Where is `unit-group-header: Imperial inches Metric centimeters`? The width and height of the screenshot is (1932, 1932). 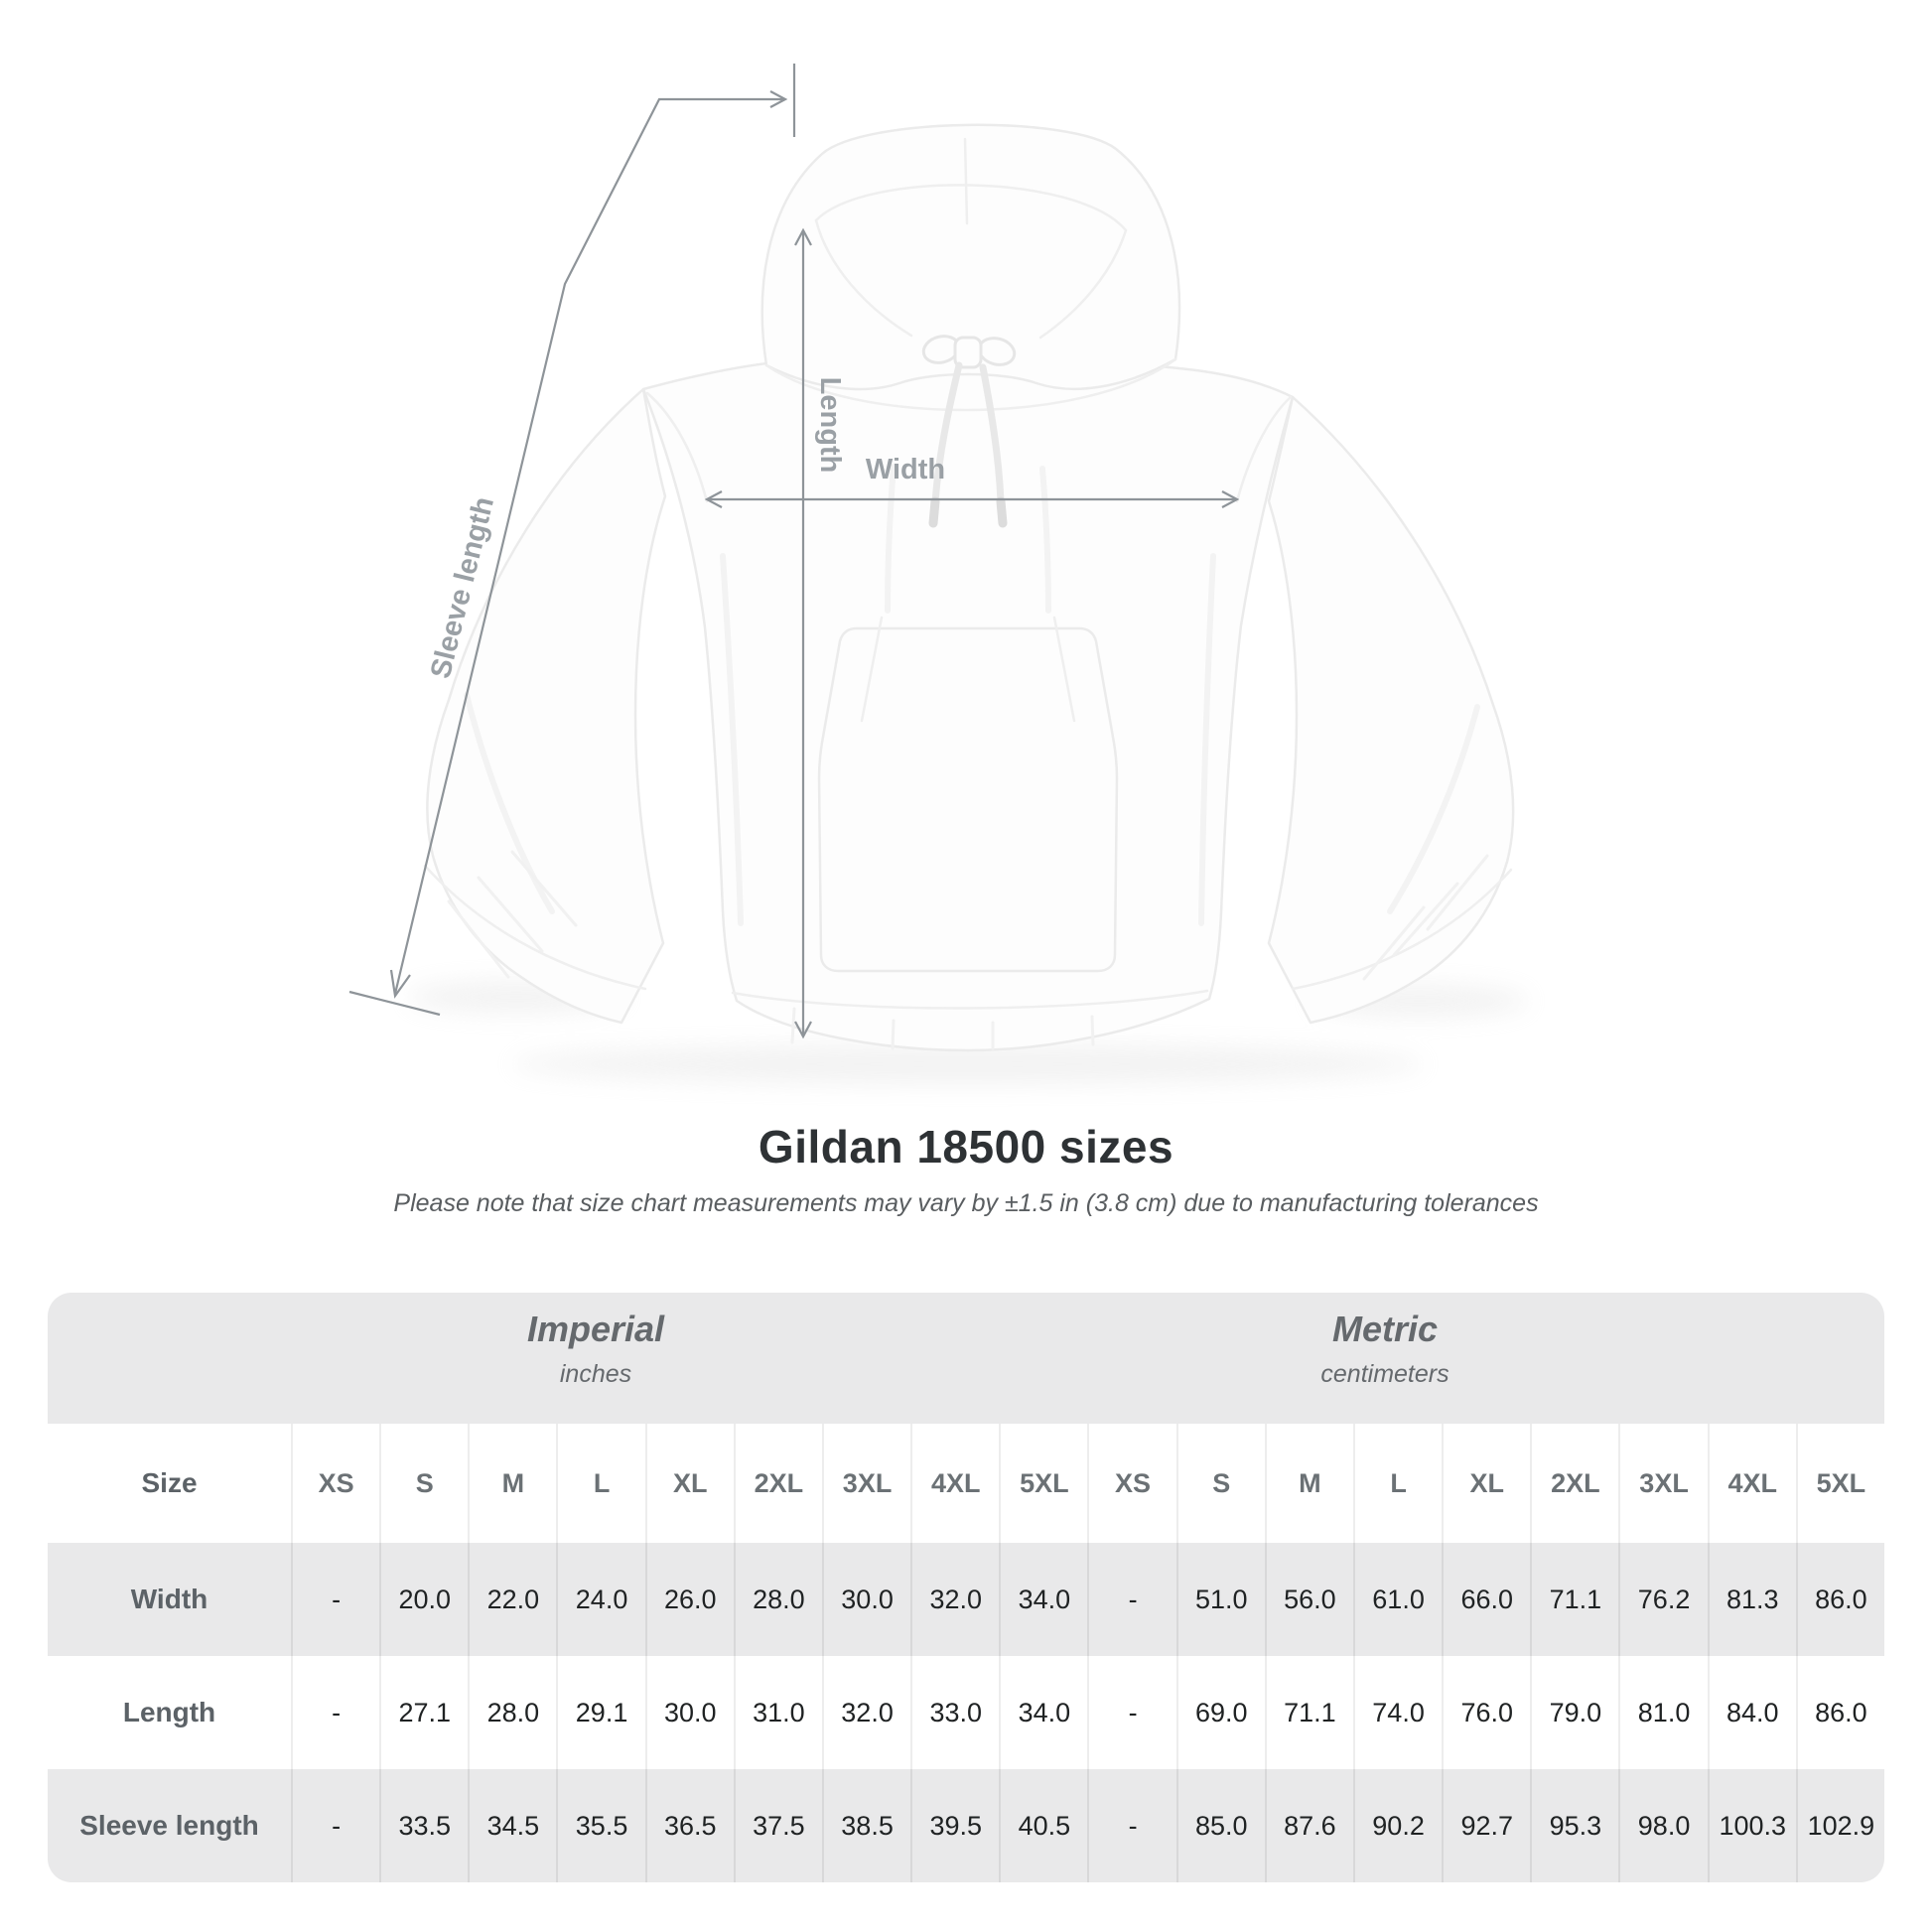 unit-group-header: Imperial inches Metric centimeters is located at coordinates (966, 1358).